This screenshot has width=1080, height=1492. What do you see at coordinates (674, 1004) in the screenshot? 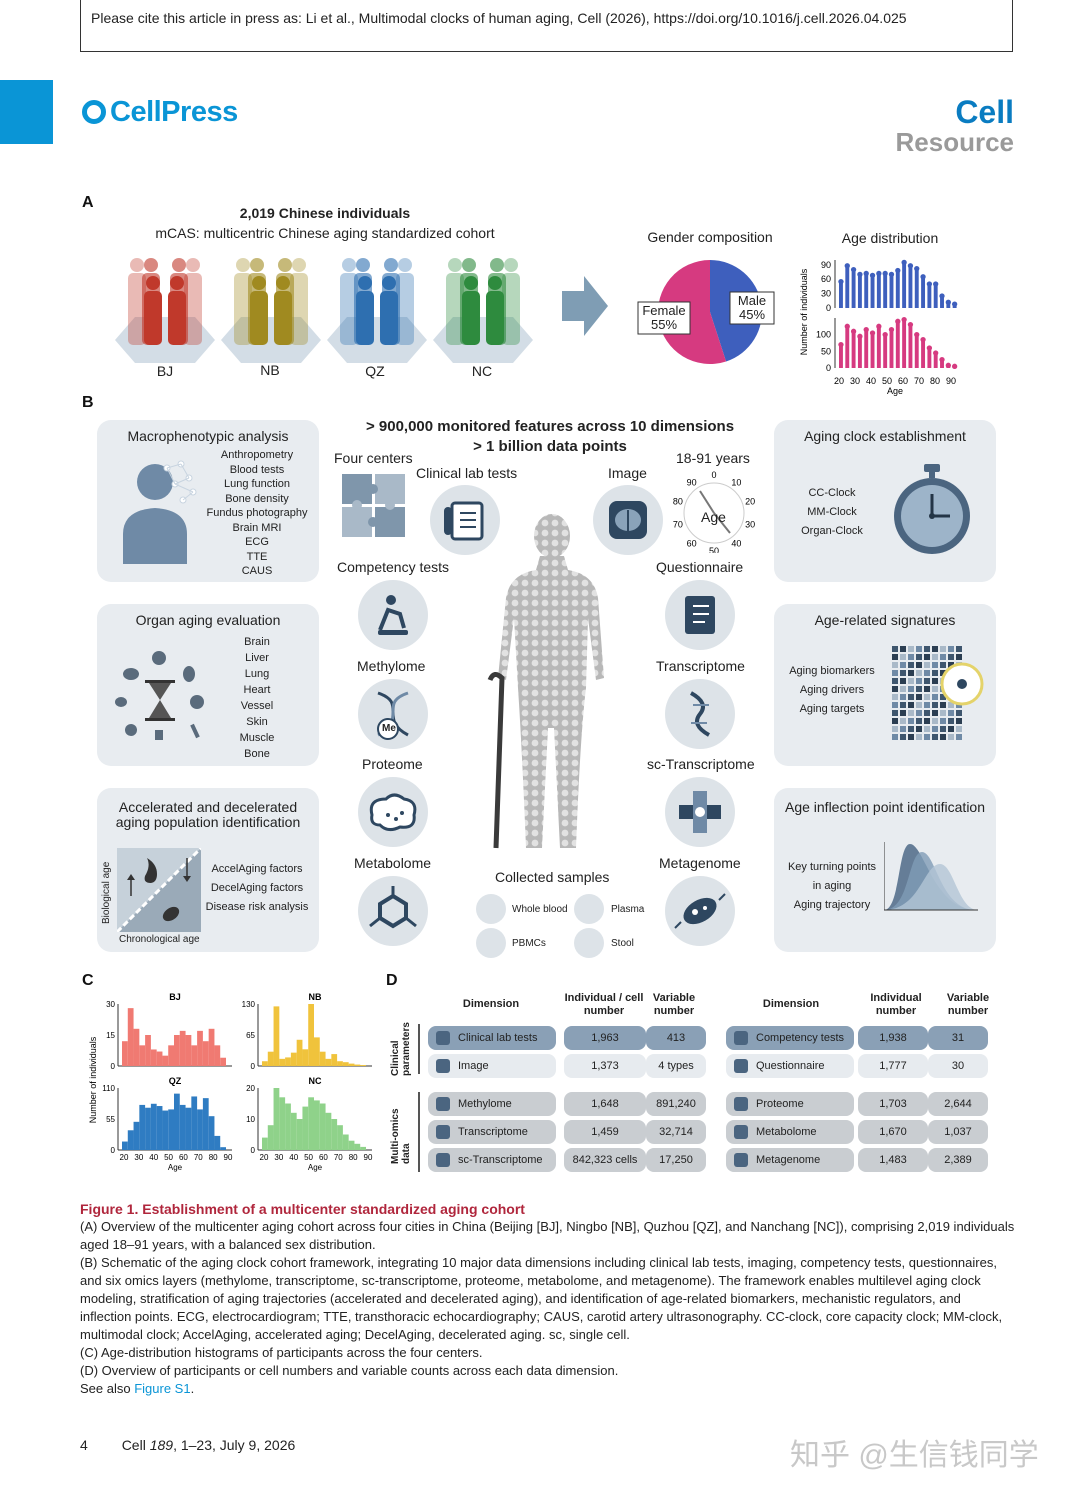
I see `header-variable-left: Variable number` at bounding box center [674, 1004].